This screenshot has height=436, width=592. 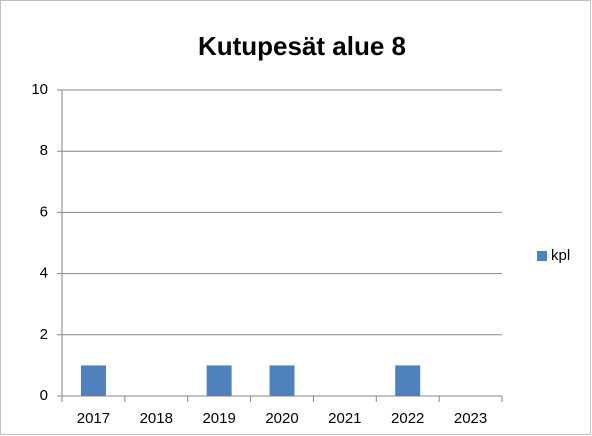 I want to click on y-tick-label: 4, so click(x=44, y=273).